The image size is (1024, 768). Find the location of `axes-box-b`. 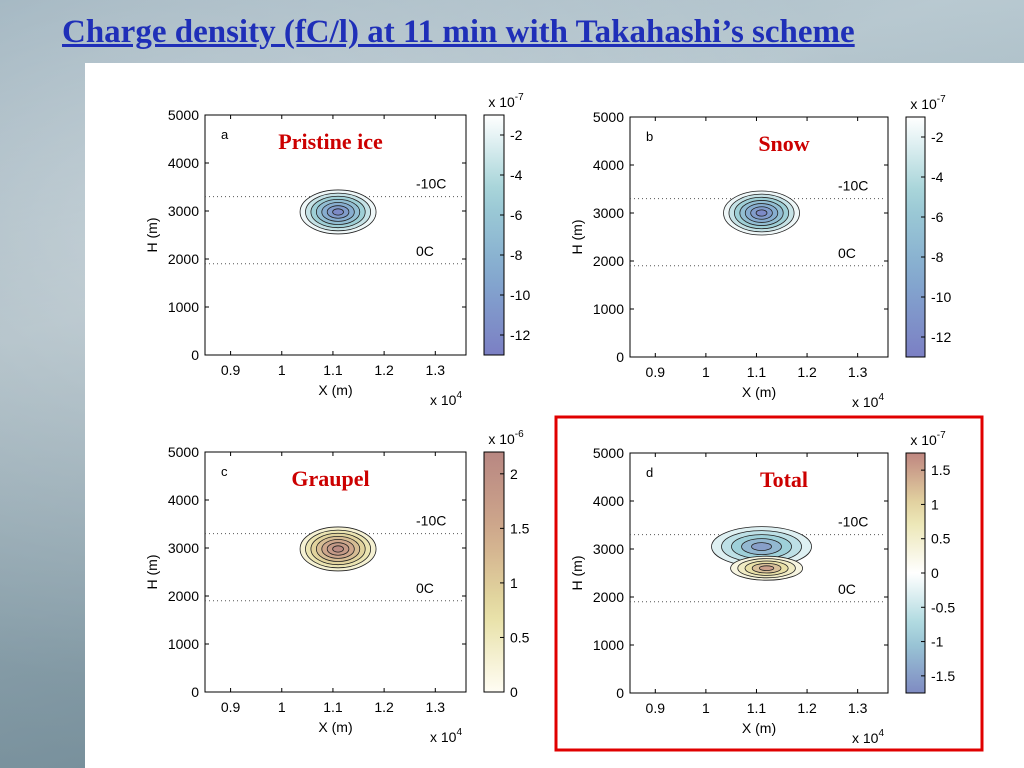

axes-box-b is located at coordinates (759, 237).